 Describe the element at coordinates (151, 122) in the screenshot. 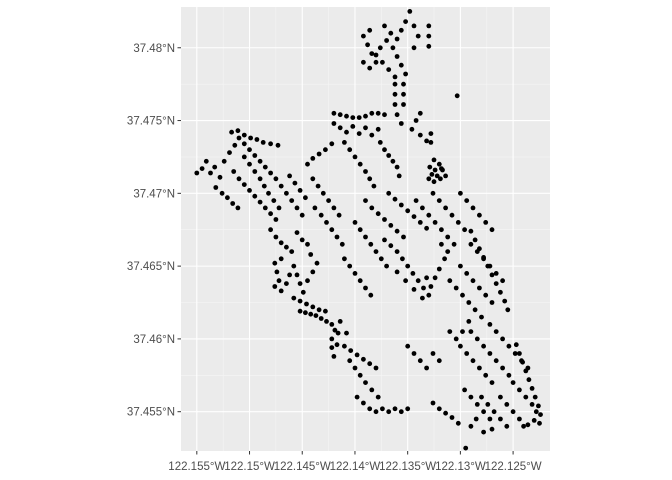

I see `y-tick-label: 37.475°N` at that location.